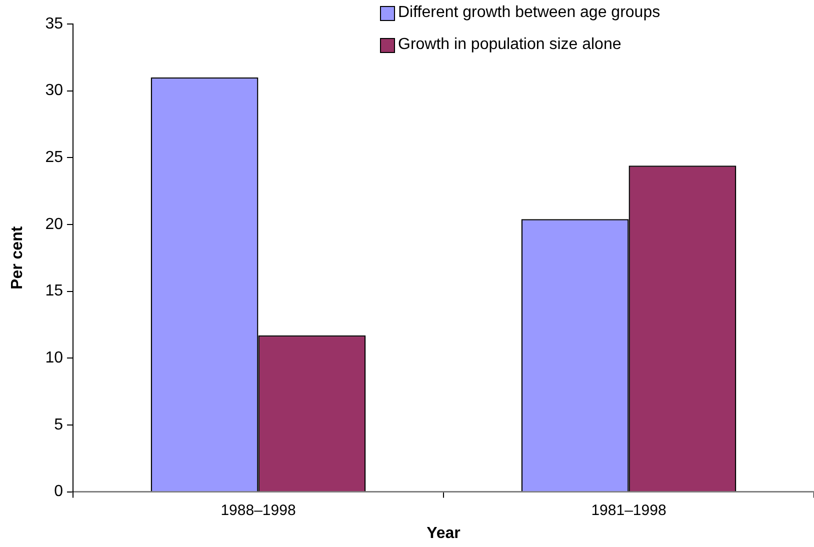  What do you see at coordinates (628, 510) in the screenshot?
I see `x-tick-label: 1981–1998` at bounding box center [628, 510].